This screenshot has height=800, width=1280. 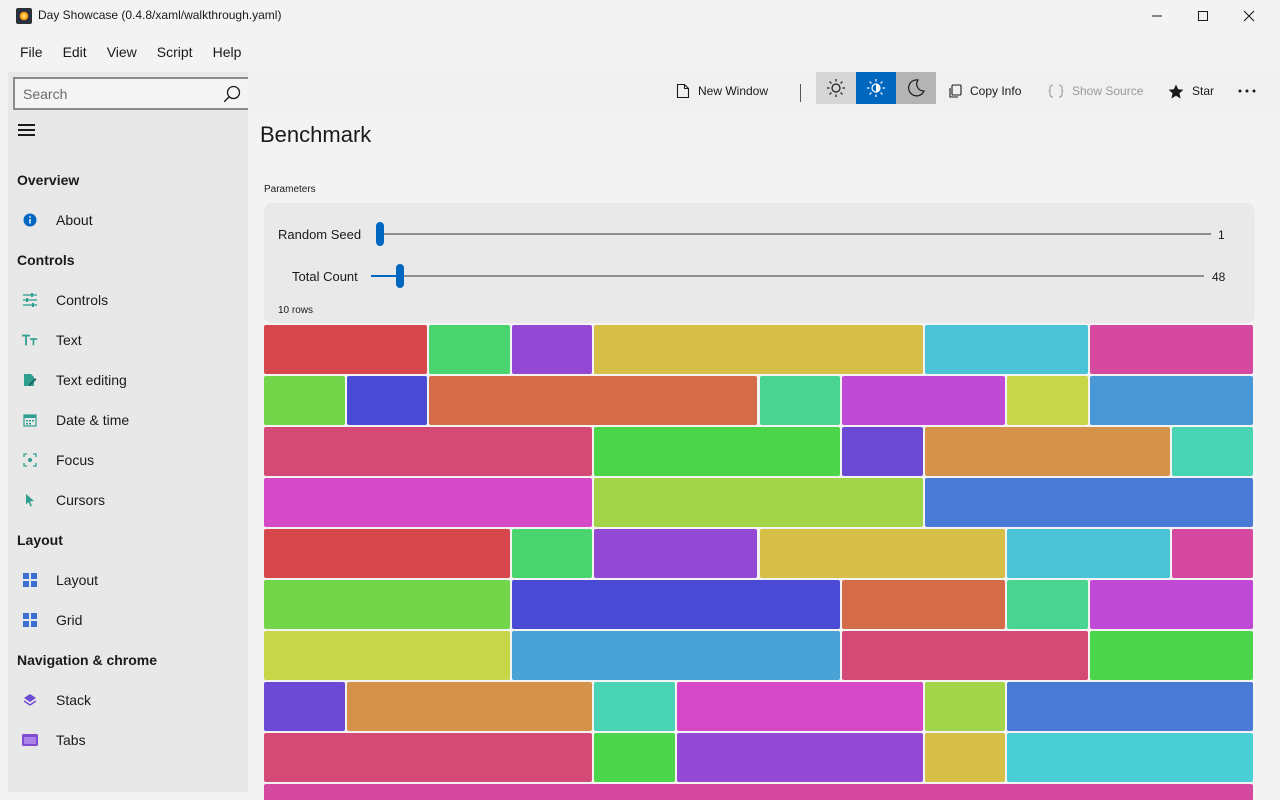 What do you see at coordinates (232, 94) in the screenshot?
I see `search-icon` at bounding box center [232, 94].